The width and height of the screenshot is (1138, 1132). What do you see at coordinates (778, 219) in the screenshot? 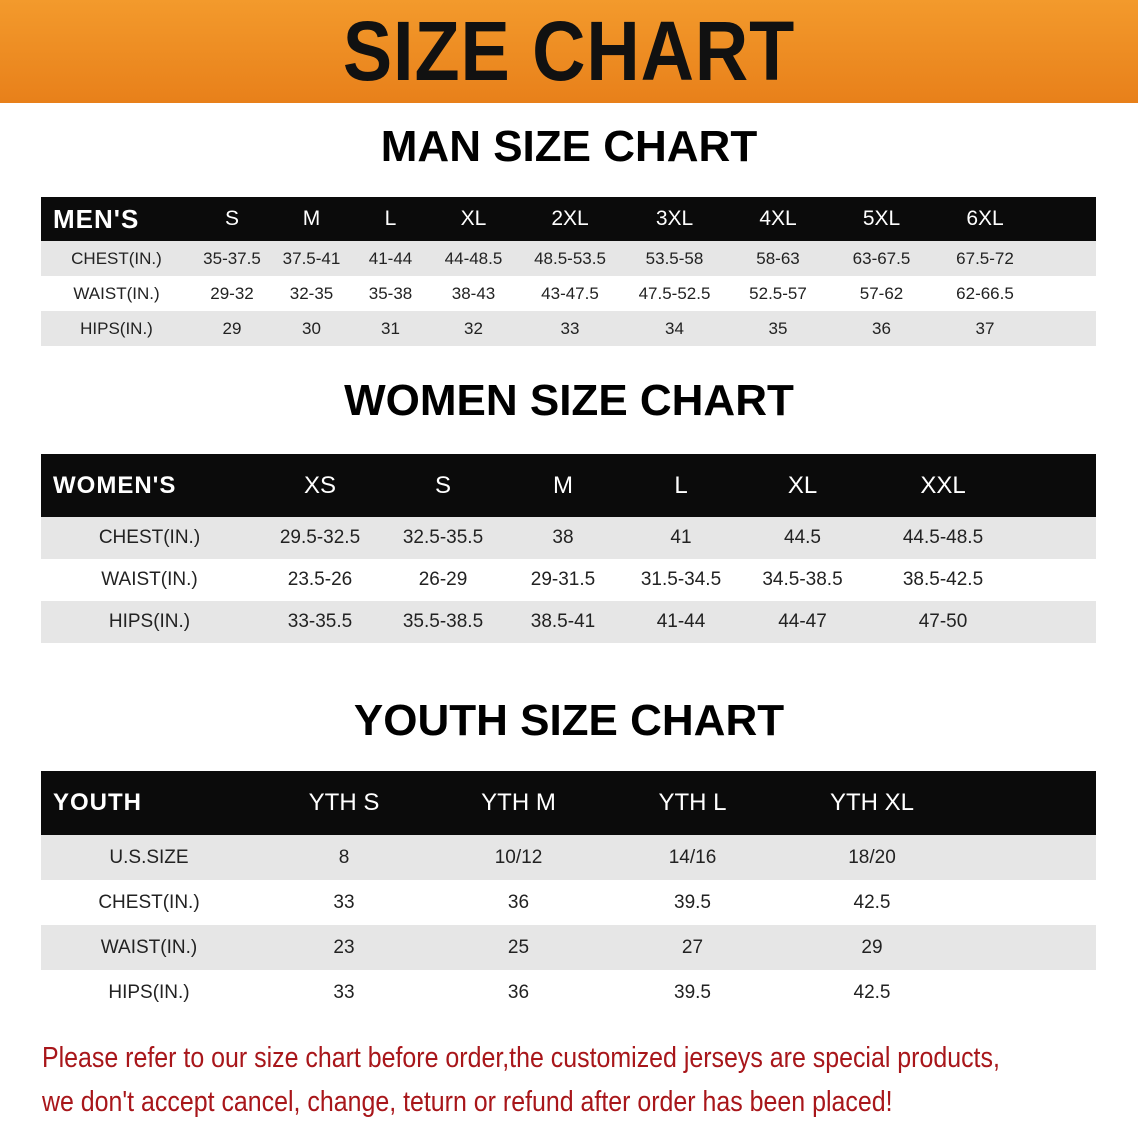
I see `size-header: 4XL` at bounding box center [778, 219].